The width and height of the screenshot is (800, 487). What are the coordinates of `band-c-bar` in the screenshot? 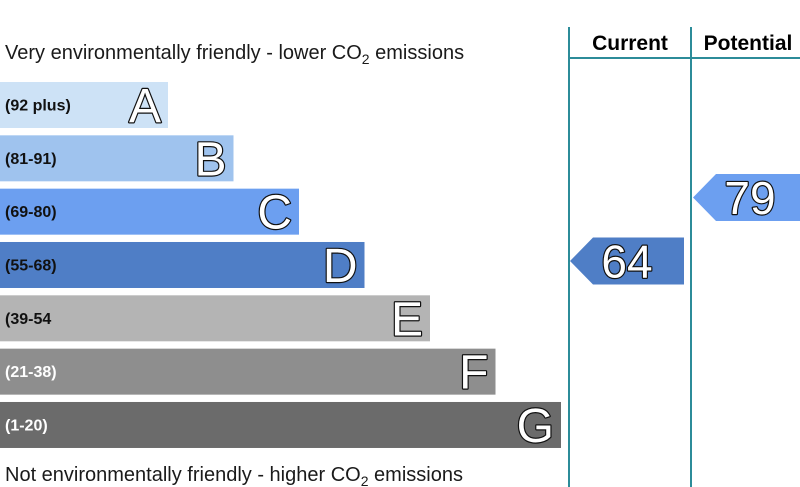 It's located at (149, 211).